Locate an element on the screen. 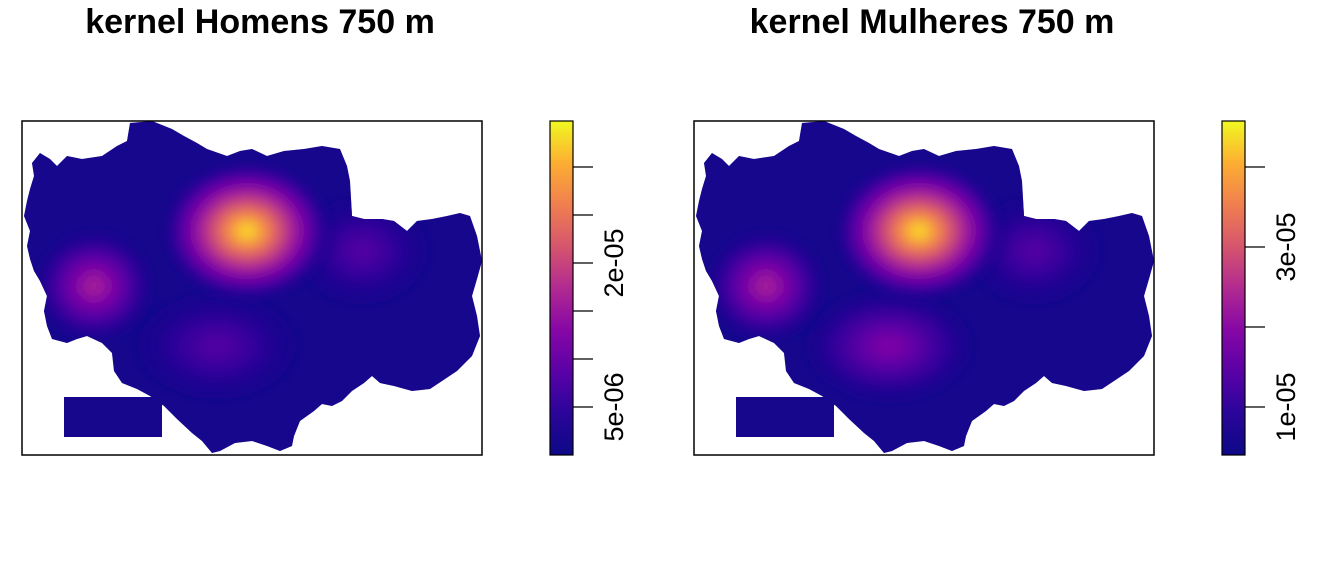 This screenshot has width=1344, height=576. colorbar-tick-label: 5e-06 is located at coordinates (614, 406).